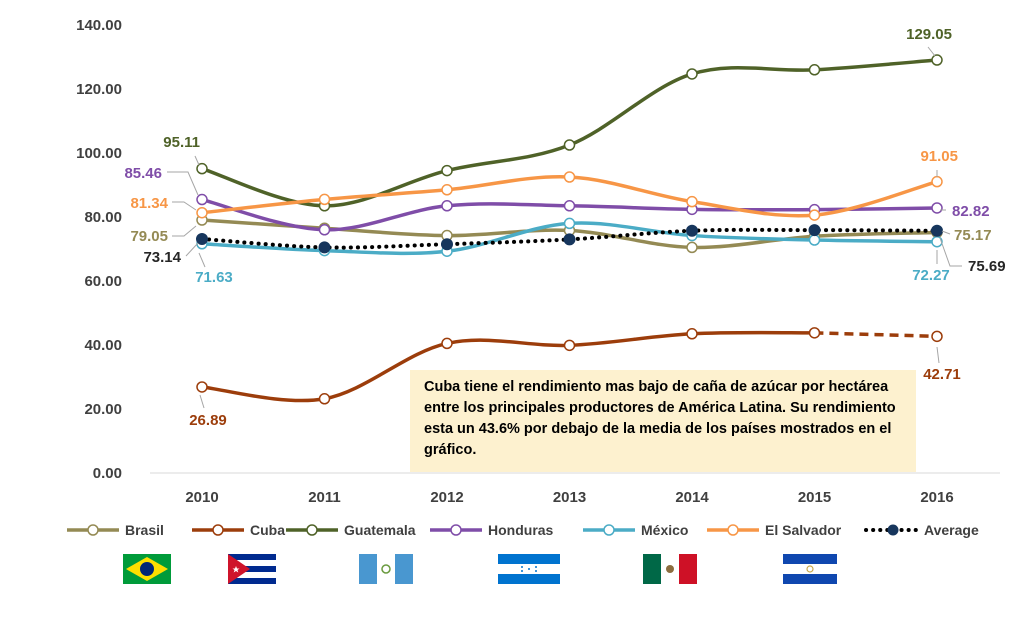  Describe the element at coordinates (184, 206) in the screenshot. I see `label-leader-el-salvador` at that location.